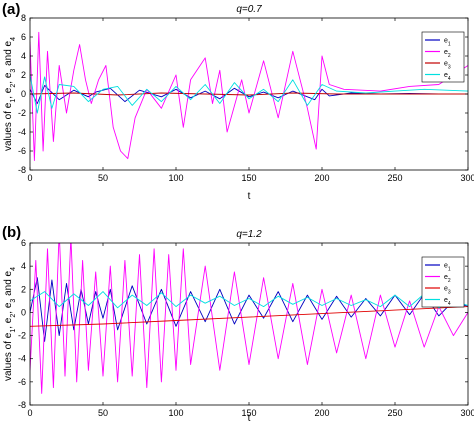  What do you see at coordinates (23, 18) in the screenshot?
I see `y-tick-label: 8` at bounding box center [23, 18].